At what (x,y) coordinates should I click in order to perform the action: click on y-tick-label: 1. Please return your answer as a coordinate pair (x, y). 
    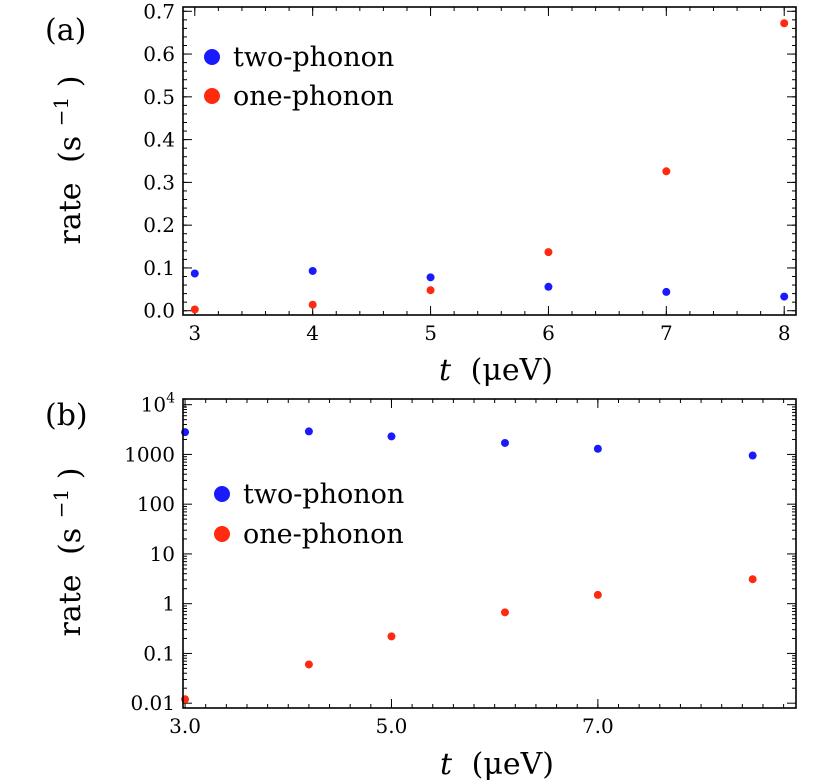
    Looking at the image, I should click on (168, 604).